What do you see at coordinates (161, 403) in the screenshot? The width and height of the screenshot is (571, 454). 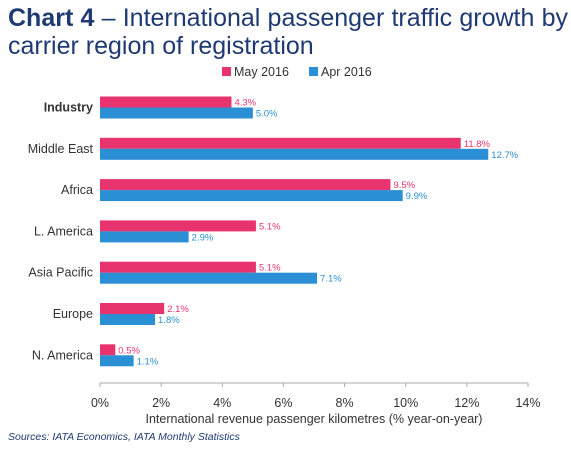 I see `x-tick-label: 2%` at bounding box center [161, 403].